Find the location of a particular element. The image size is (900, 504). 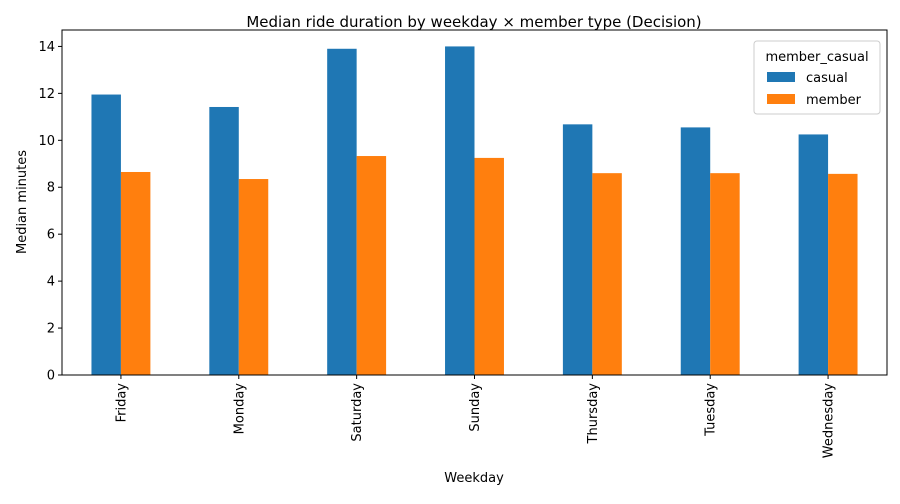

legend-title: member_casual is located at coordinates (816, 57).